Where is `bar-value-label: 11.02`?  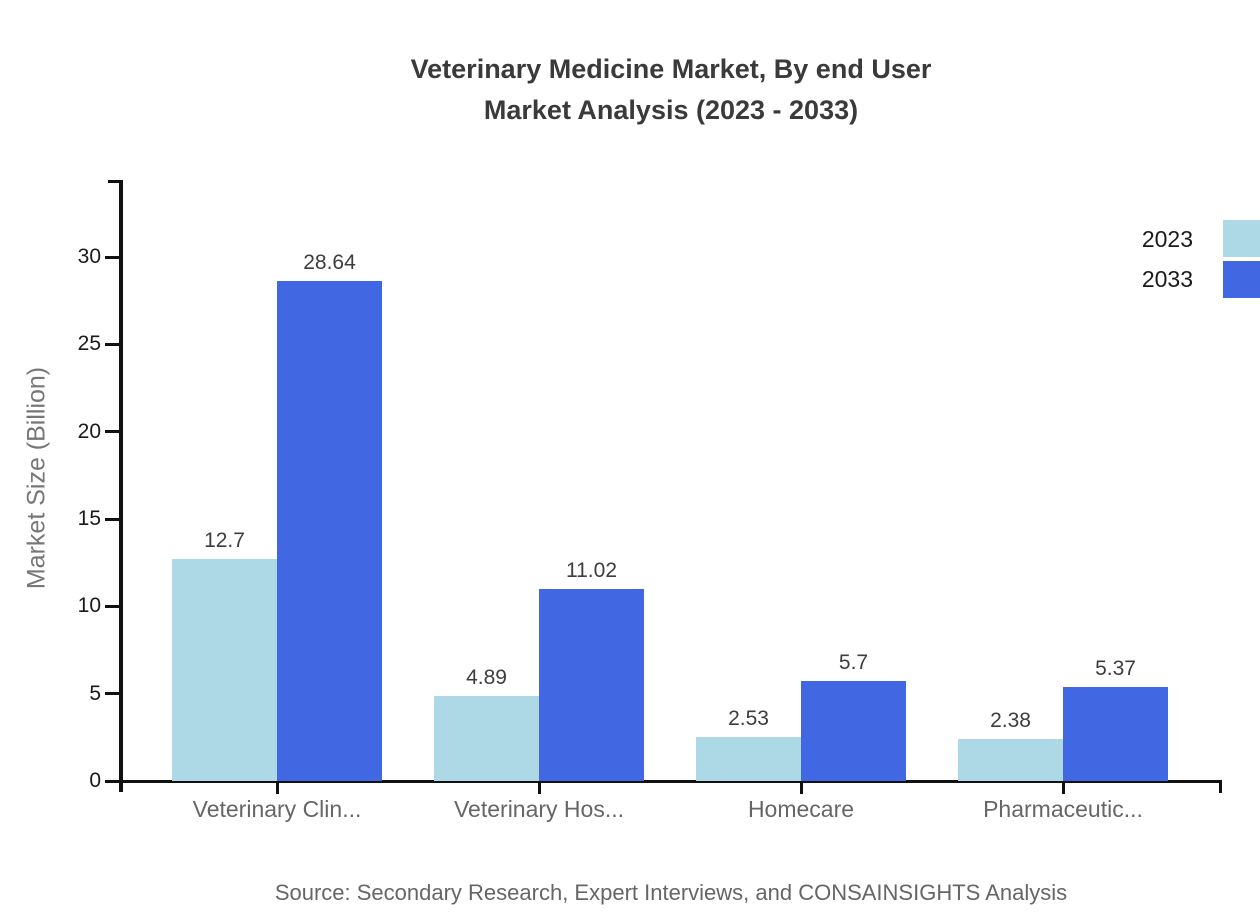 bar-value-label: 11.02 is located at coordinates (591, 570).